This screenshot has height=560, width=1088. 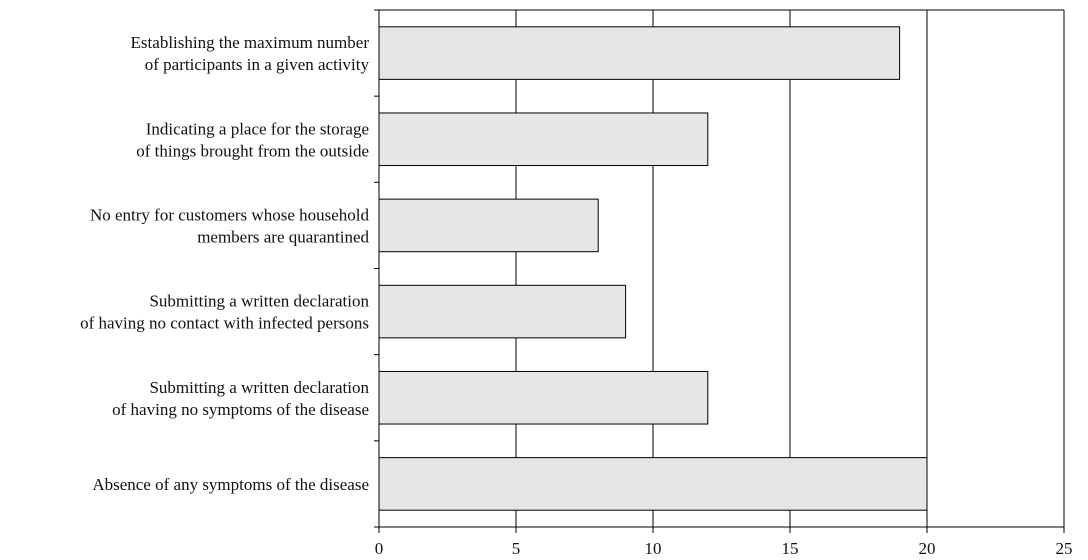 What do you see at coordinates (516, 548) in the screenshot?
I see `x-tick-label: 5` at bounding box center [516, 548].